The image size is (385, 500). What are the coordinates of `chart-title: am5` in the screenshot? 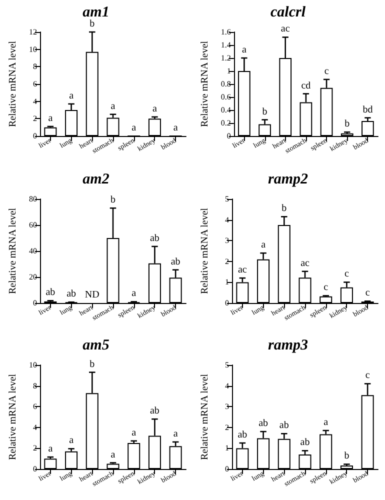 It's located at (96, 346).